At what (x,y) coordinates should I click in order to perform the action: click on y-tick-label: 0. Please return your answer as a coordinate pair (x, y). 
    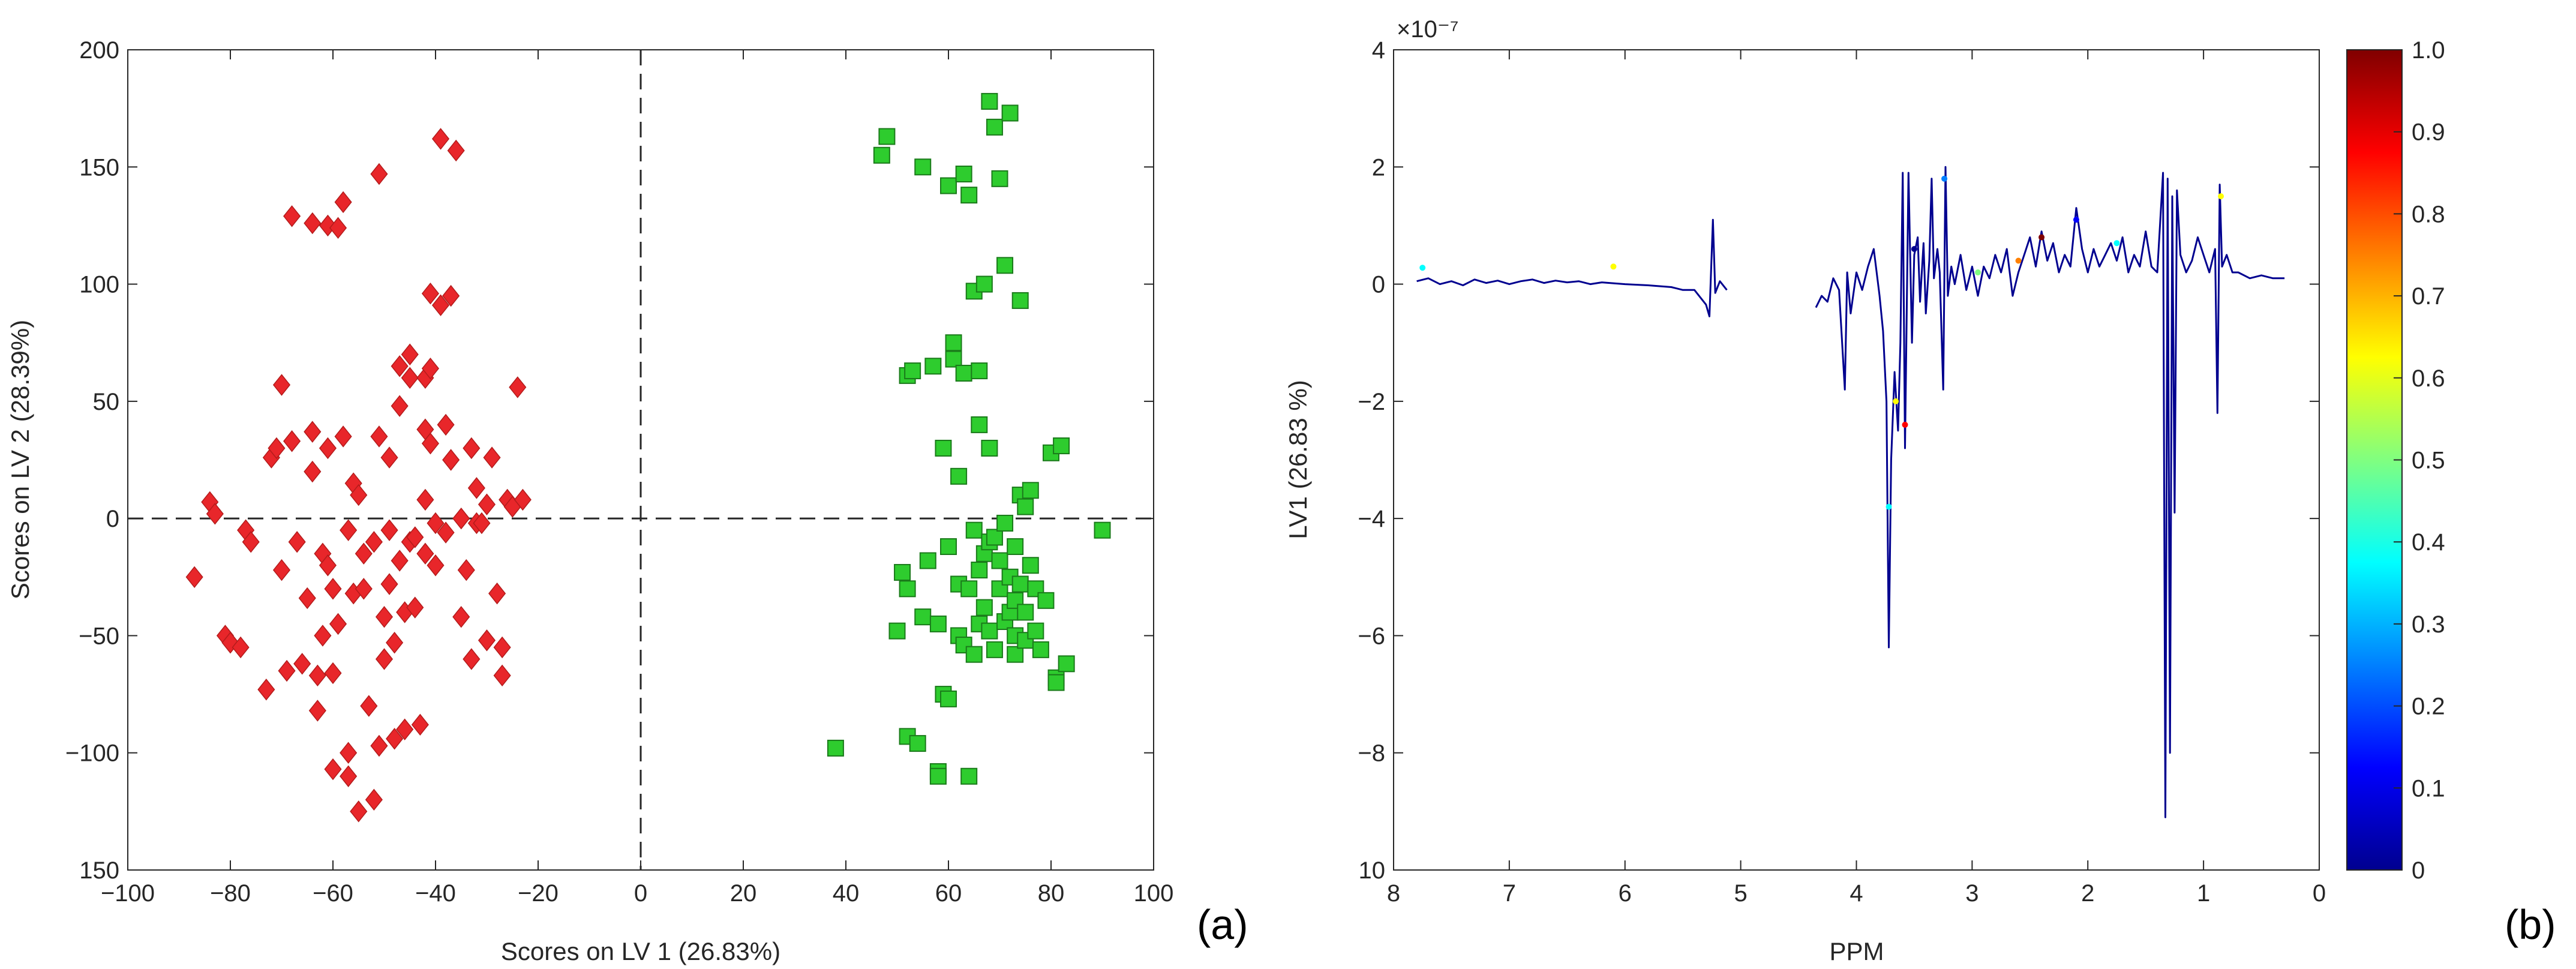
    Looking at the image, I should click on (112, 519).